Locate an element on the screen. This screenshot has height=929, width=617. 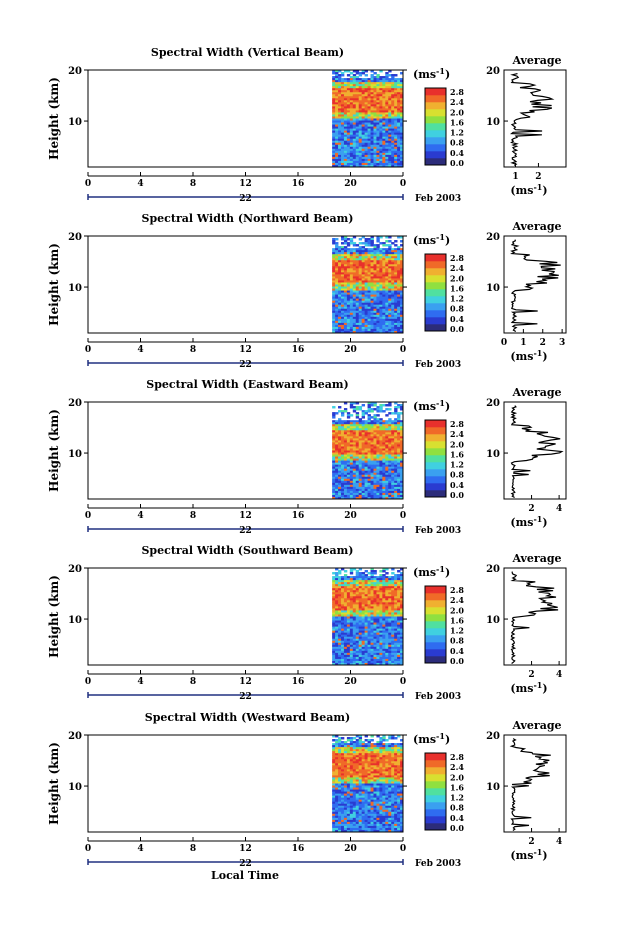
avg-y-tick-label: 20 is located at coordinates (493, 403).